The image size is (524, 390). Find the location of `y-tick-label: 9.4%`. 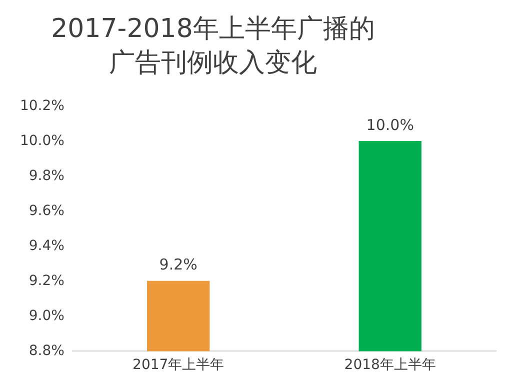

y-tick-label: 9.4% is located at coordinates (46, 246).